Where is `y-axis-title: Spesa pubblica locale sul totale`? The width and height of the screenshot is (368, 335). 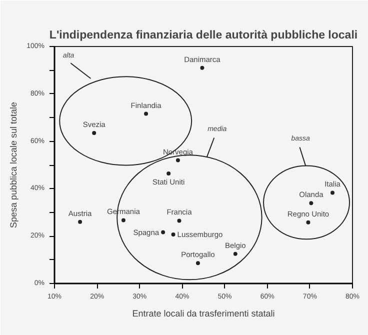
y-axis-title: Spesa pubblica locale sul totale is located at coordinates (13, 165).